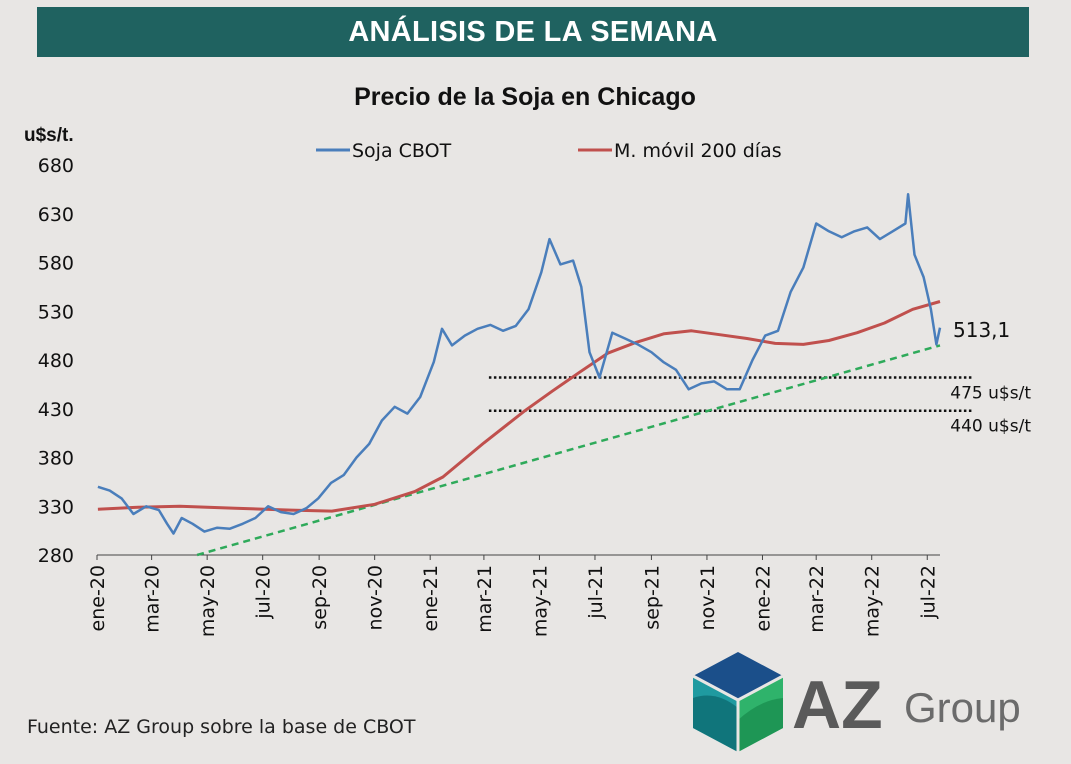 The height and width of the screenshot is (764, 1071). I want to click on banner-title: ANÁLISIS DE LA SEMANA, so click(533, 31).